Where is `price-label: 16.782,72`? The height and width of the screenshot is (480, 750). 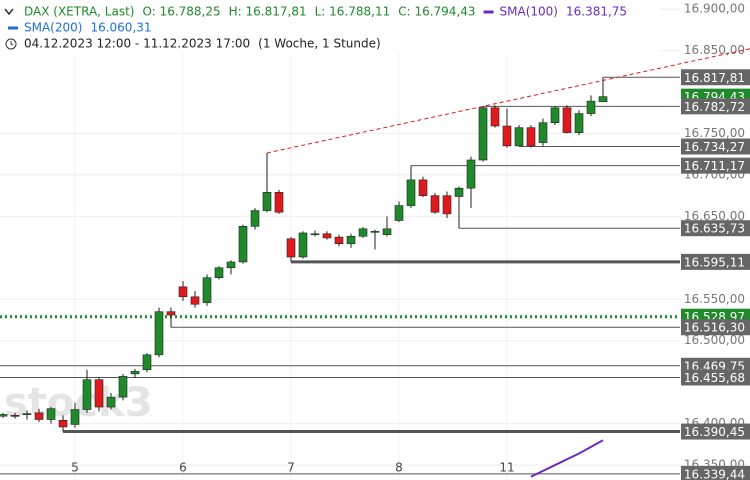
price-label: 16.782,72 is located at coordinates (714, 107).